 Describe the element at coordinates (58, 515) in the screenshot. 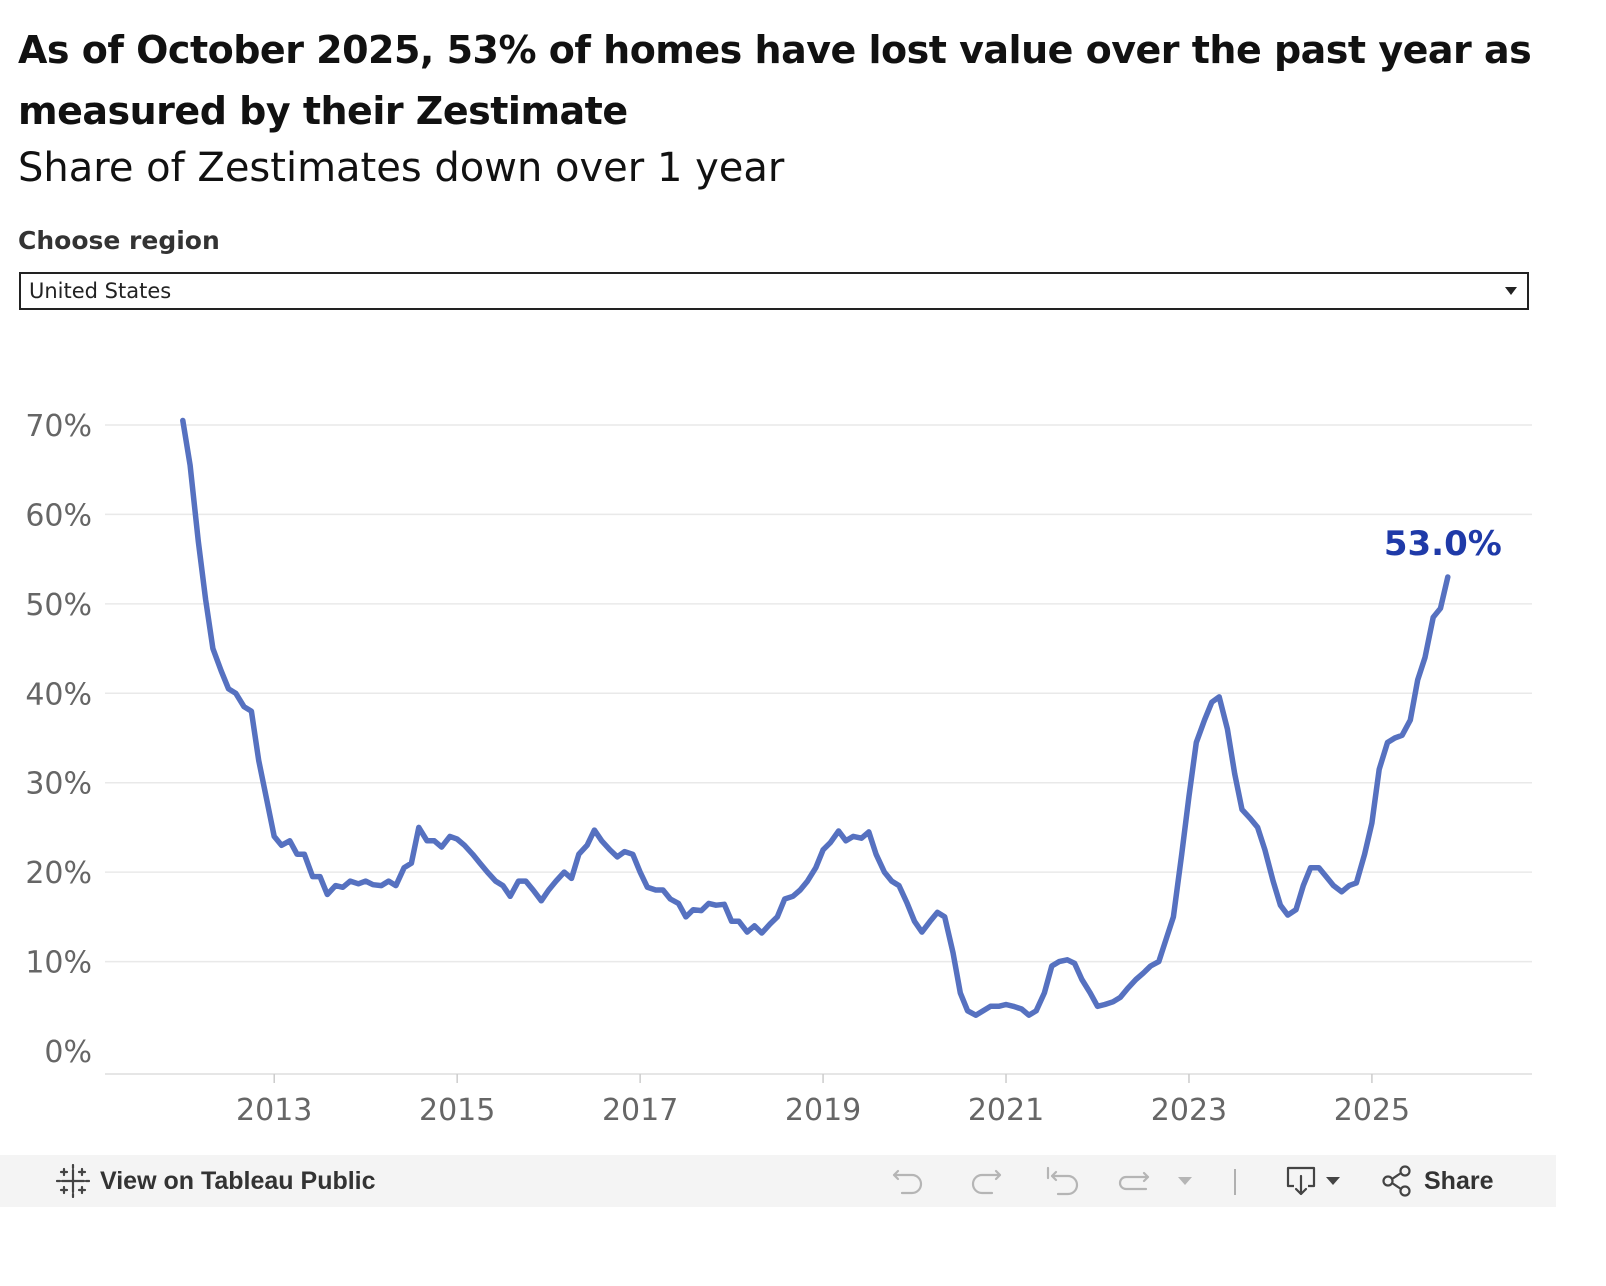

I see `y-tick-label: 60%` at that location.